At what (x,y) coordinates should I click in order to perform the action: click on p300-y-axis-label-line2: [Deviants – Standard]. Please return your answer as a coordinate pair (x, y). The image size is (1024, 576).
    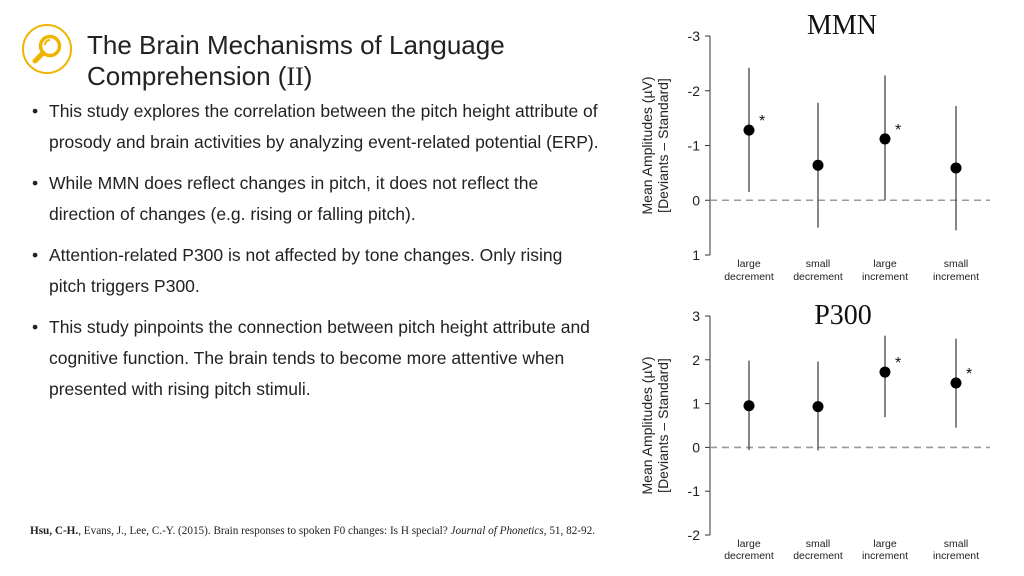
    Looking at the image, I should click on (663, 425).